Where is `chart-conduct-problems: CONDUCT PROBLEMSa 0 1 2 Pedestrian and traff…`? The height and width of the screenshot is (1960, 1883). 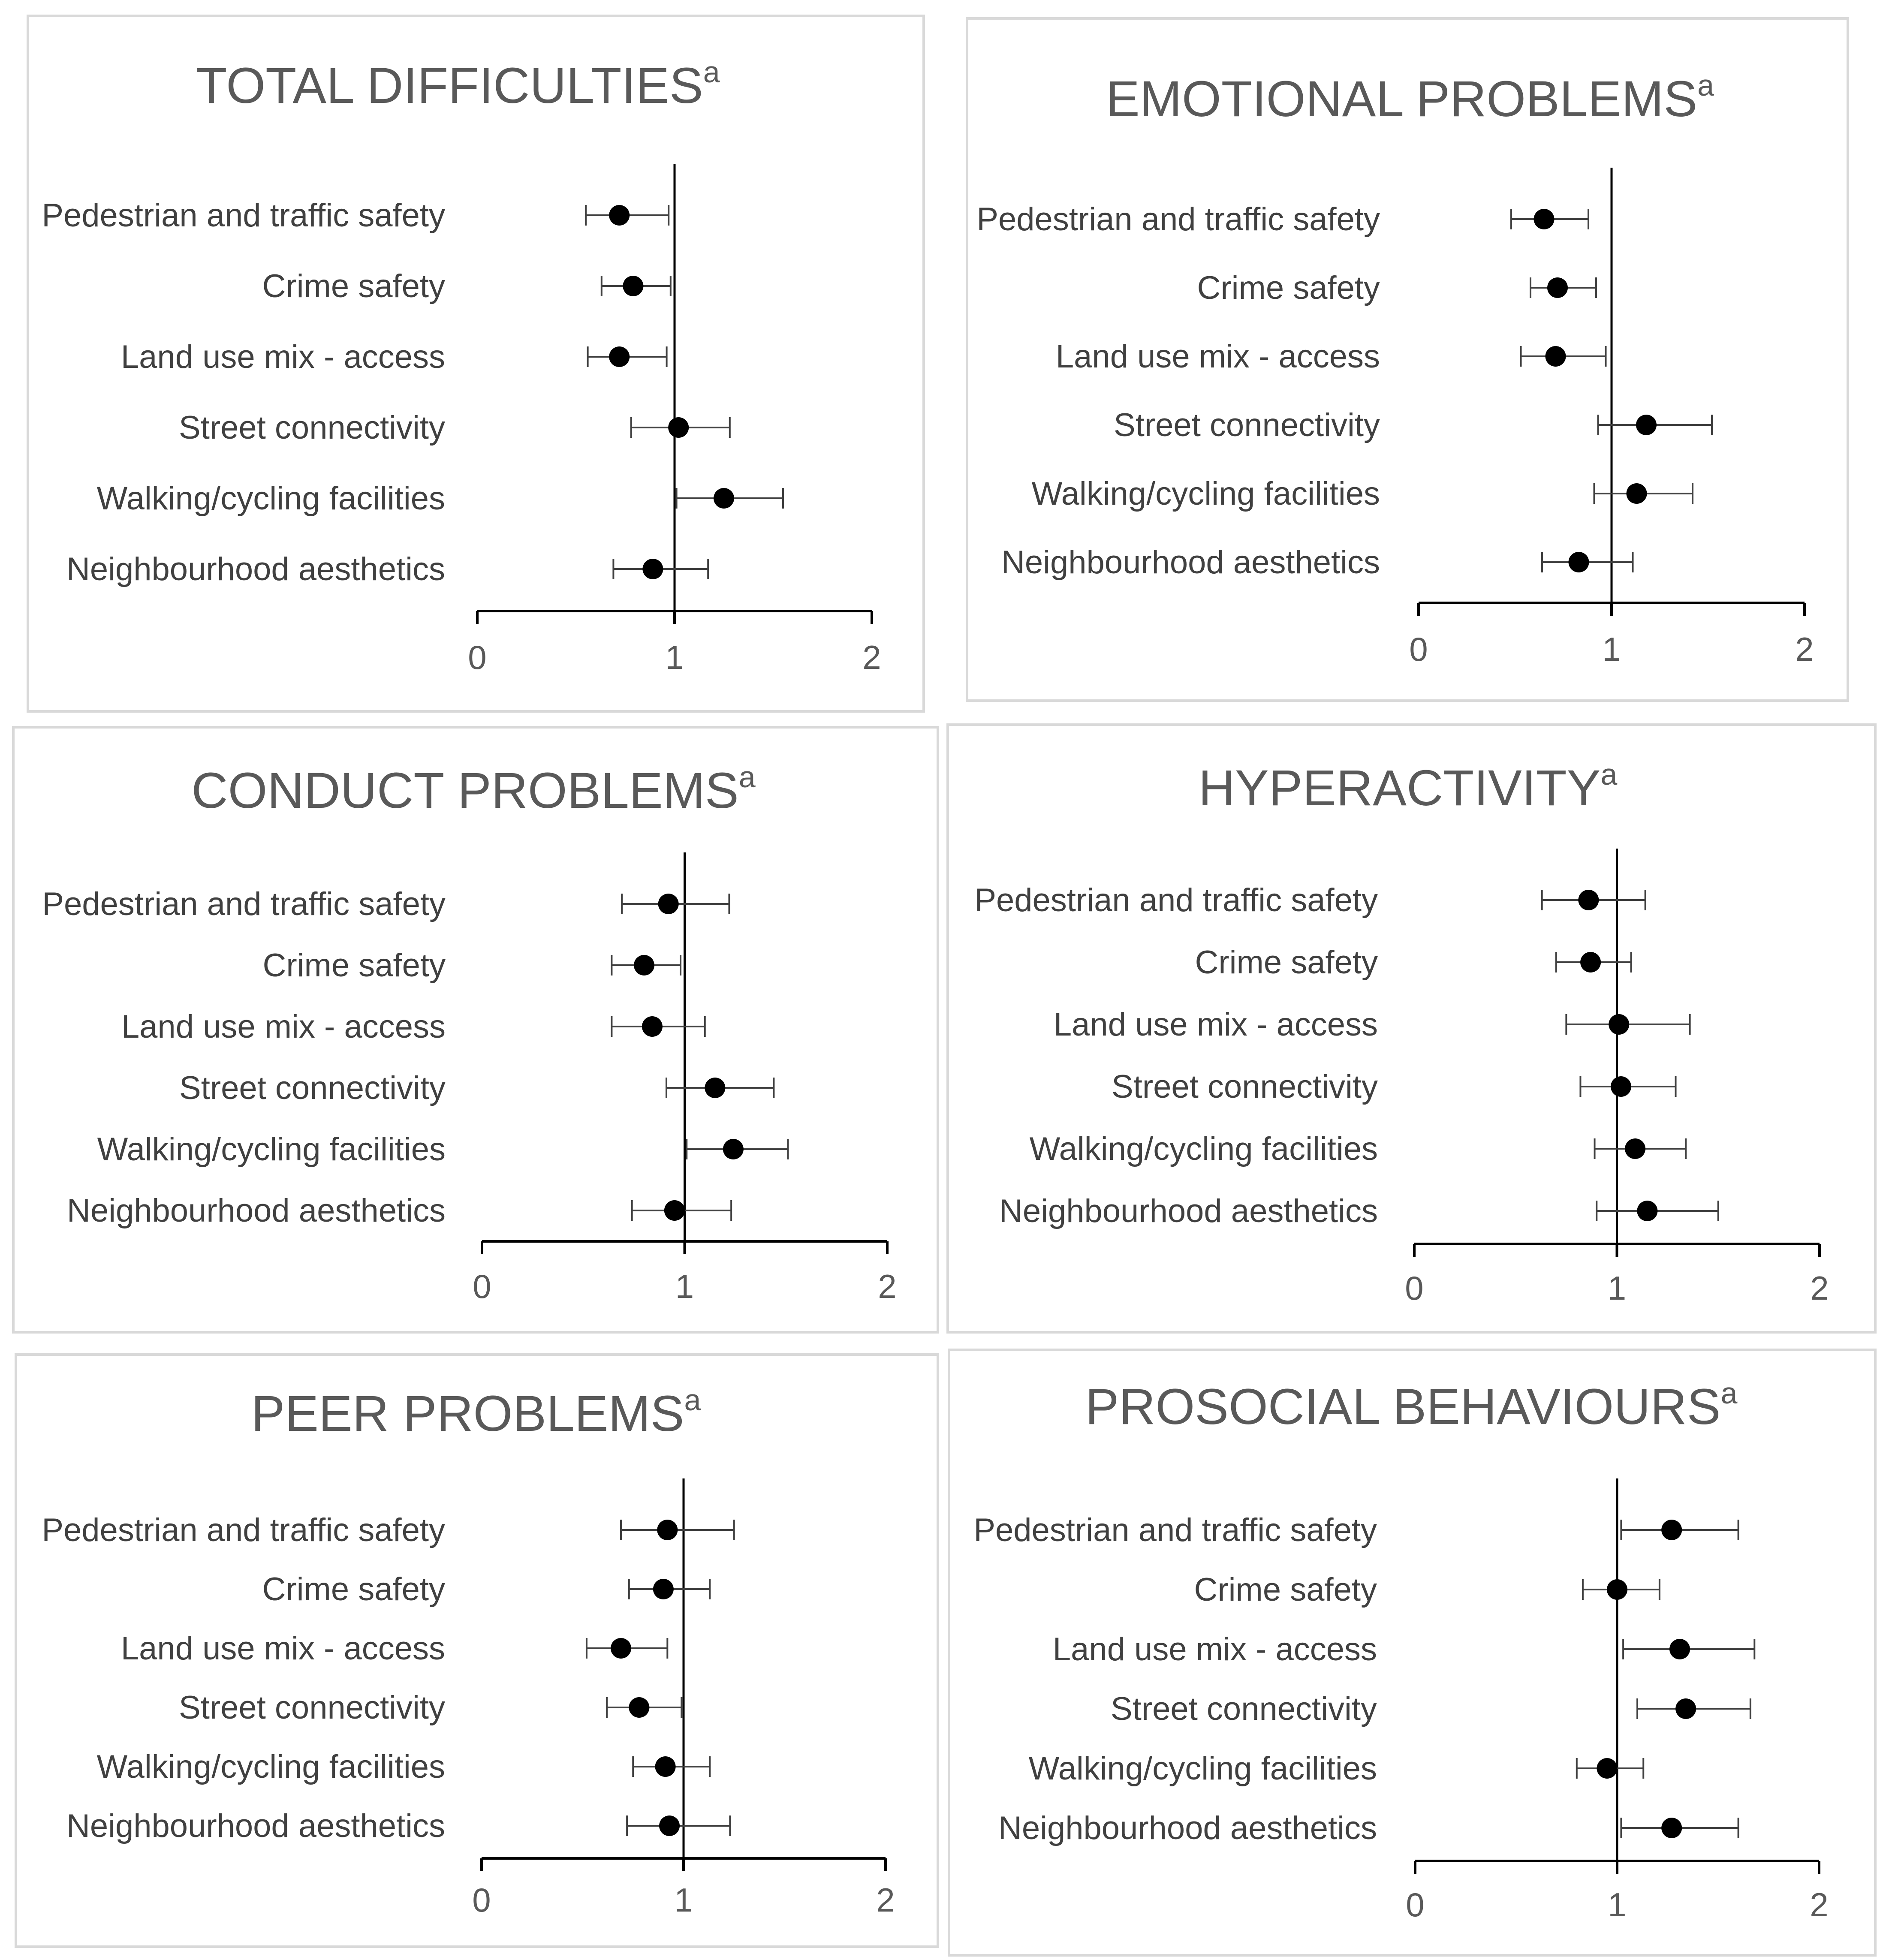 chart-conduct-problems: CONDUCT PROBLEMSa 0 1 2 Pedestrian and traff… is located at coordinates (469, 1032).